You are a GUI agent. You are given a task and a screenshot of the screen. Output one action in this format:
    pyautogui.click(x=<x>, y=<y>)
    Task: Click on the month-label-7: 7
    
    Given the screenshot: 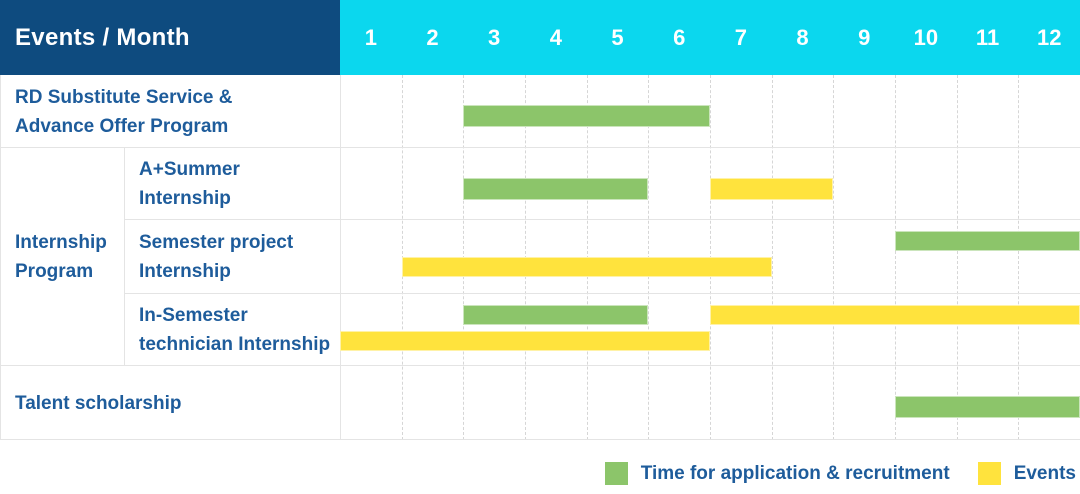 What is the action you would take?
    pyautogui.click(x=740, y=37)
    